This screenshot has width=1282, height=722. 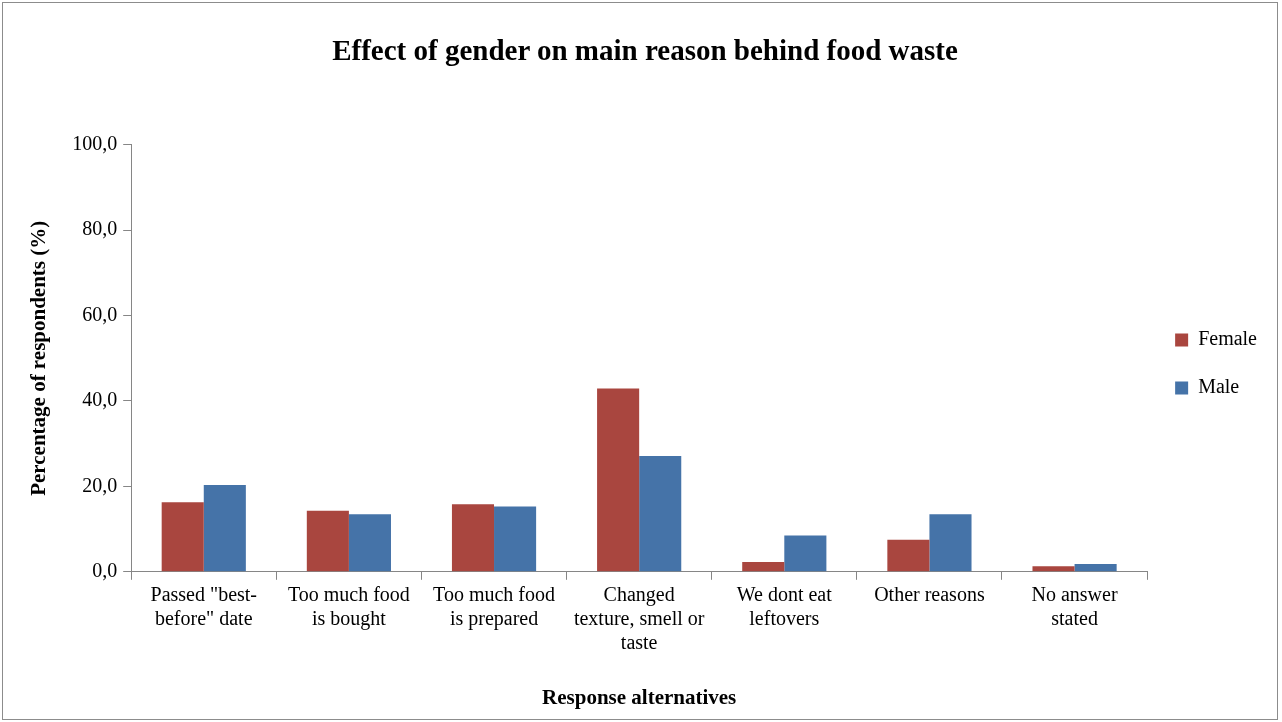 I want to click on y-tick-label: 0,0, so click(x=105, y=570).